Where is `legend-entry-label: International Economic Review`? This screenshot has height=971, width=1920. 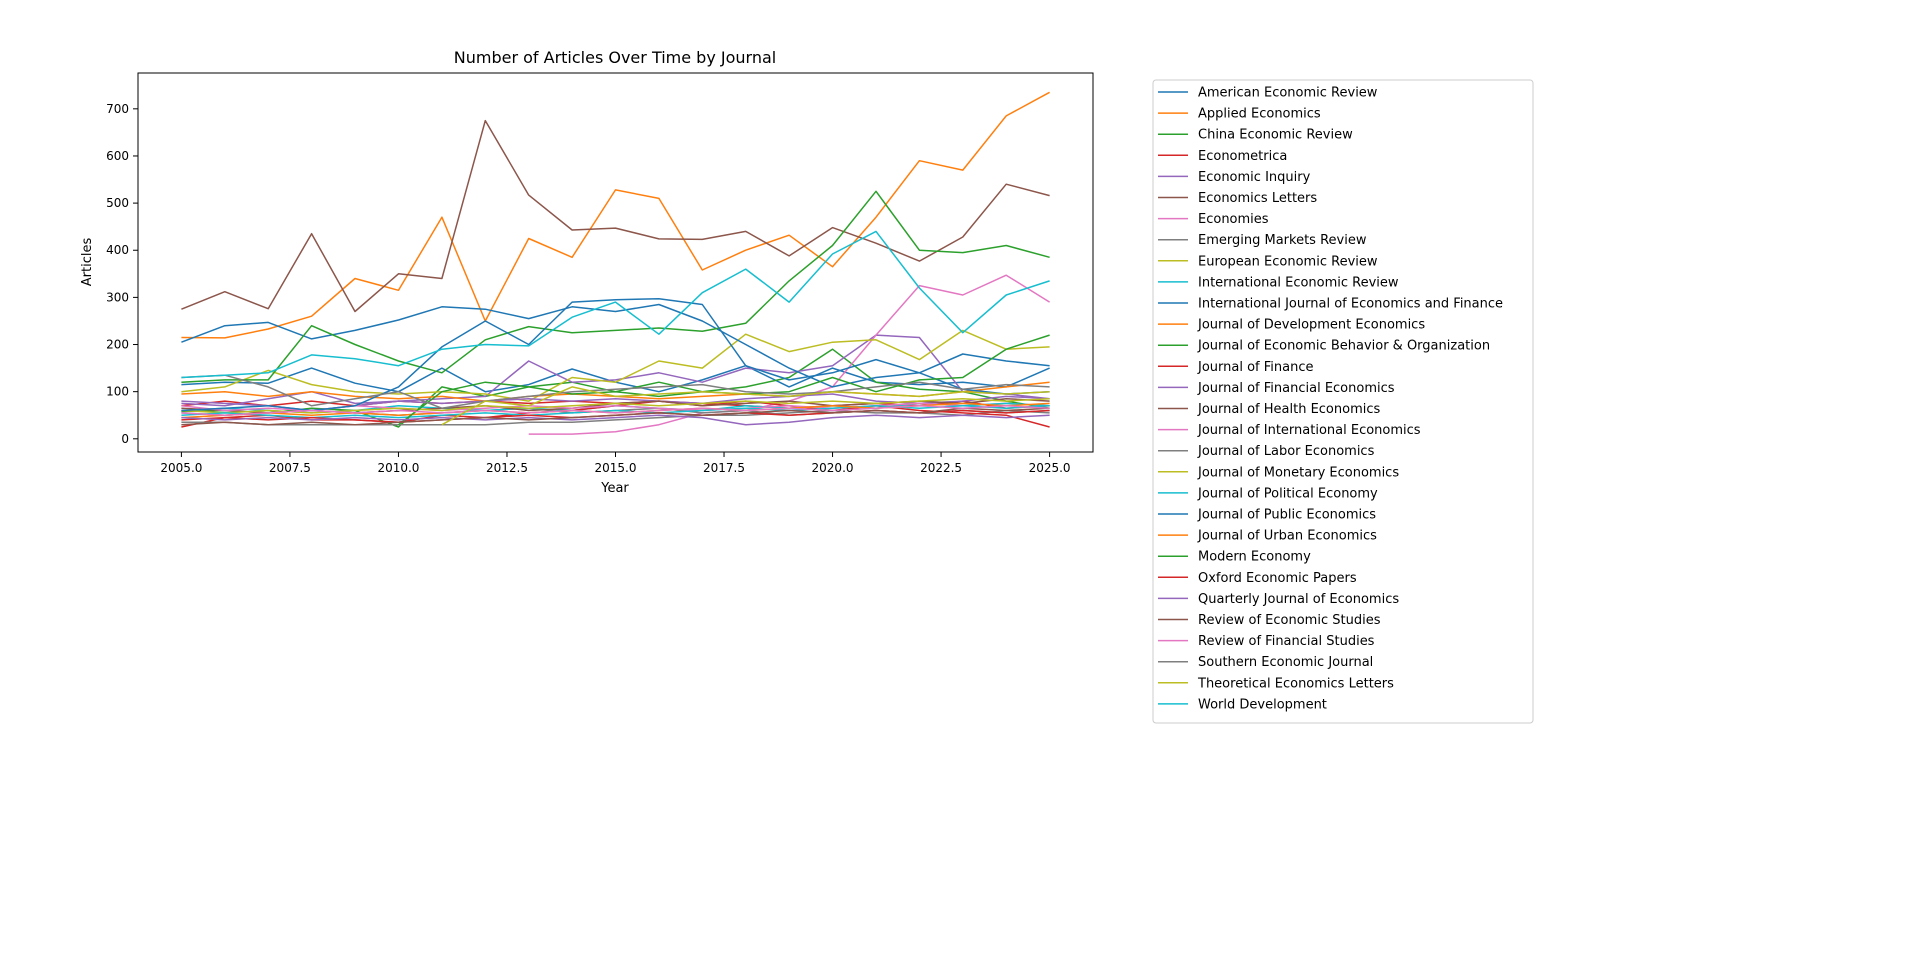
legend-entry-label: International Economic Review is located at coordinates (1298, 282).